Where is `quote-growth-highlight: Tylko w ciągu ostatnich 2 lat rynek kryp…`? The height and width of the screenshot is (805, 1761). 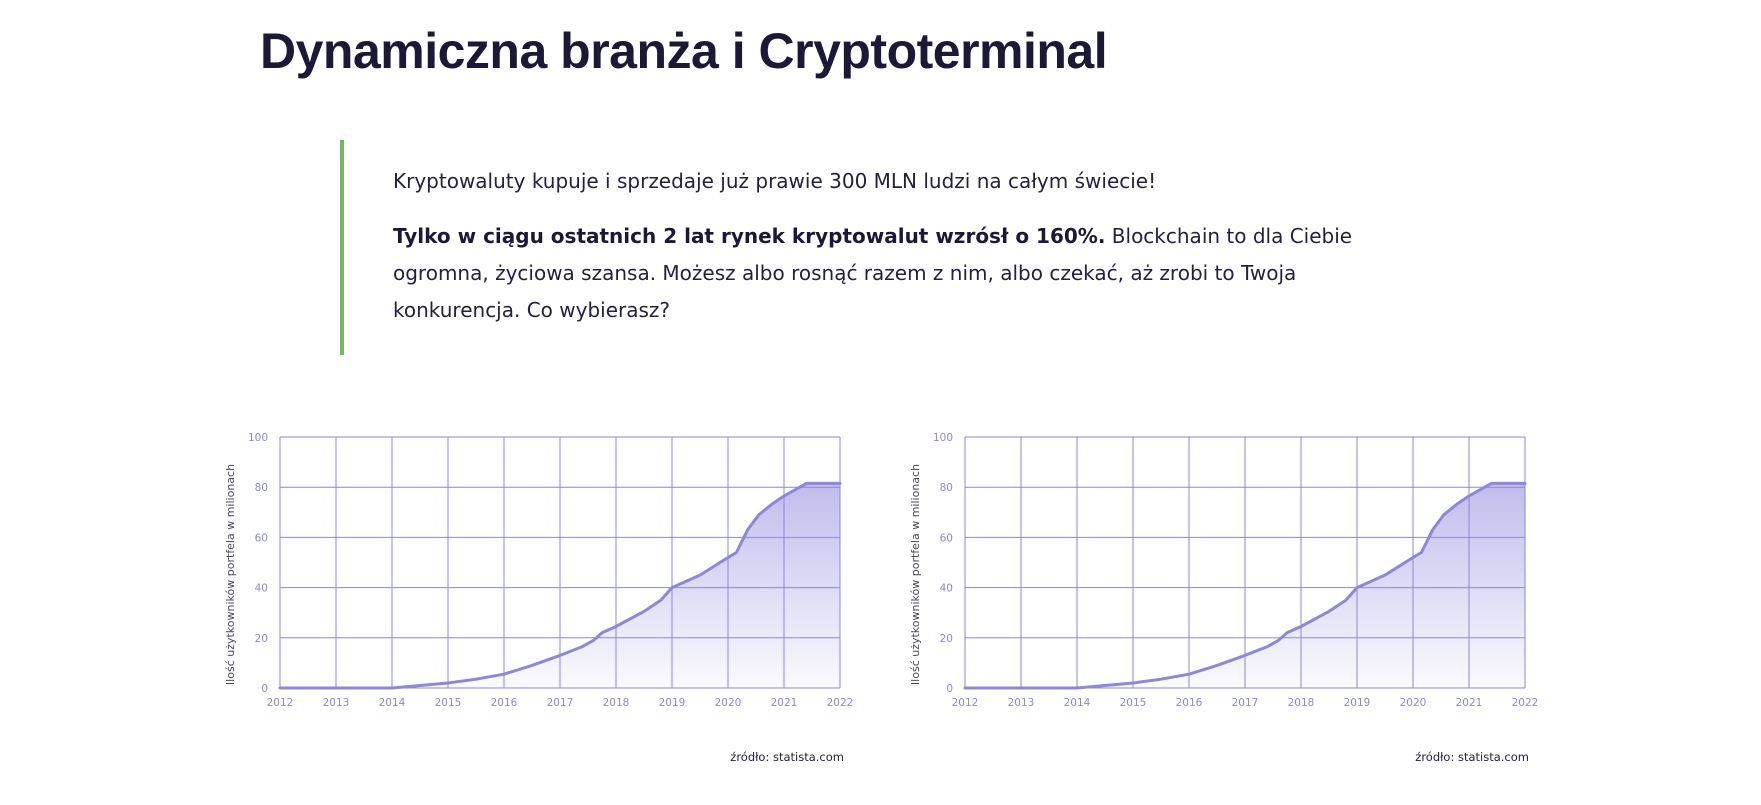
quote-growth-highlight: Tylko w ciągu ostatnich 2 lat rynek kryp… is located at coordinates (749, 236).